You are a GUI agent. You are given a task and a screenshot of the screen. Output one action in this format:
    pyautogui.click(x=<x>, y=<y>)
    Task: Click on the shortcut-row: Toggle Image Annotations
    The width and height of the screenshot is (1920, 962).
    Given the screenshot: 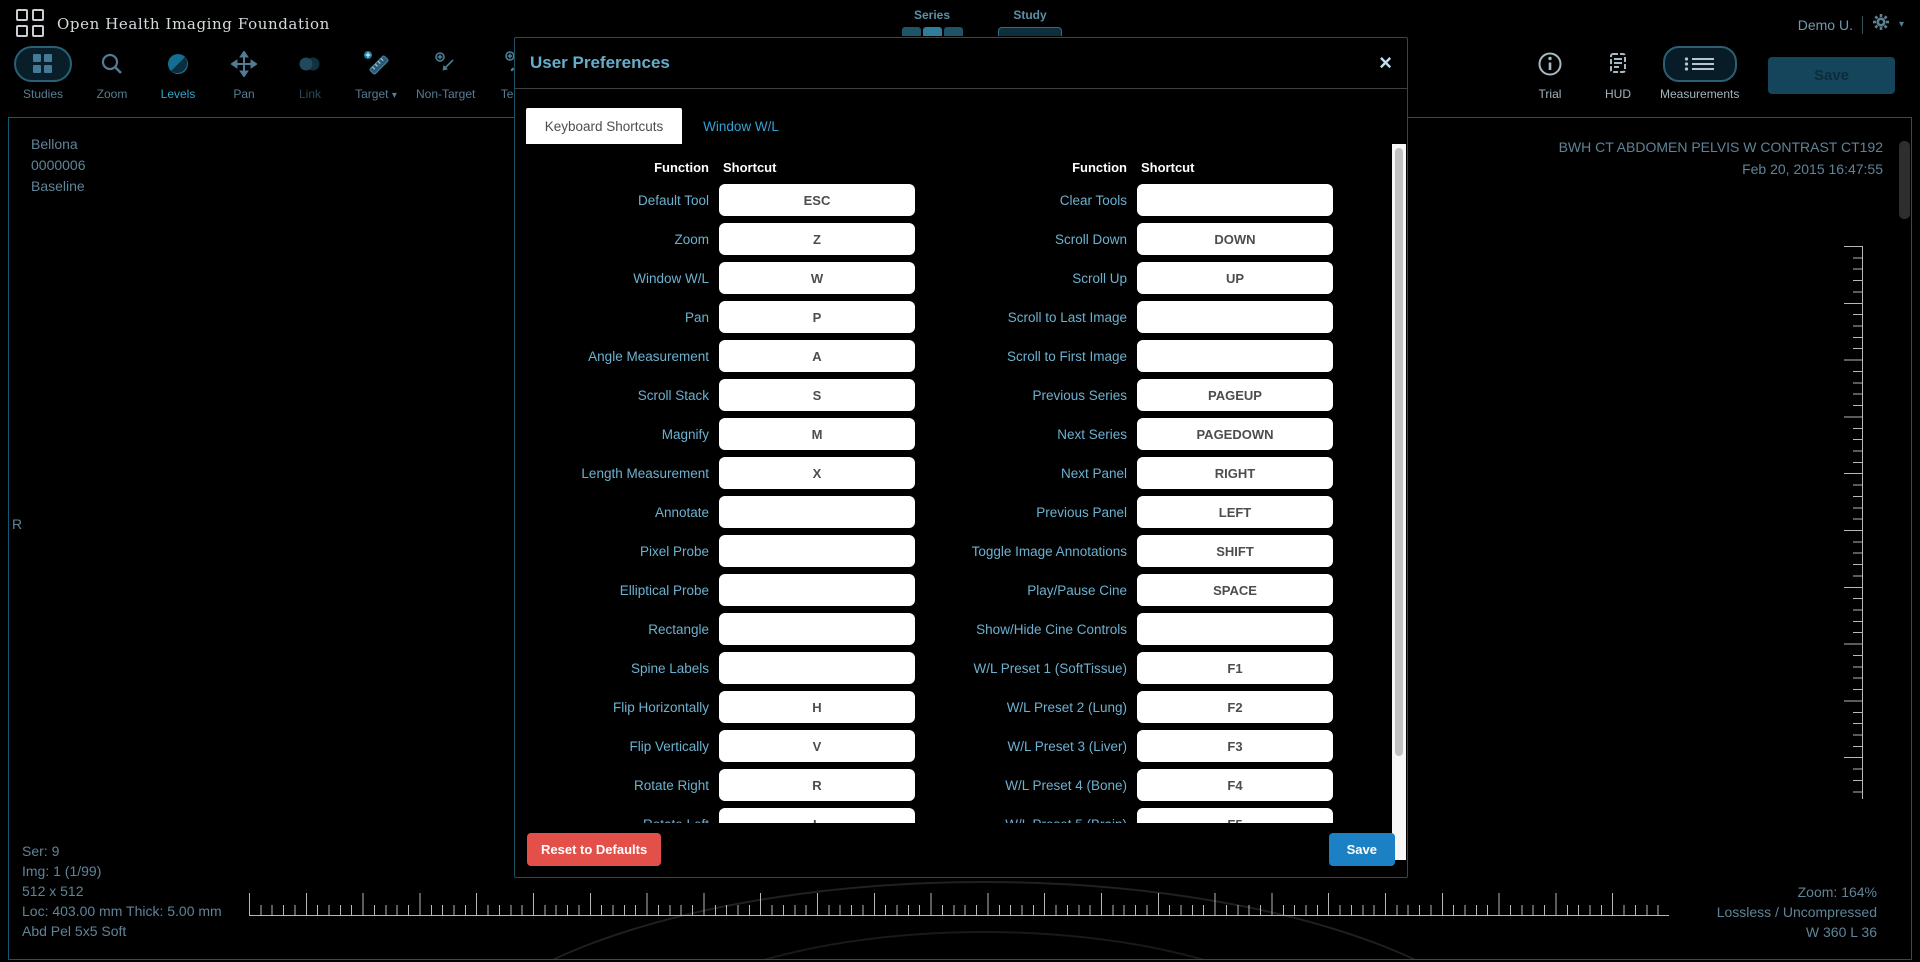 What is the action you would take?
    pyautogui.click(x=1133, y=551)
    